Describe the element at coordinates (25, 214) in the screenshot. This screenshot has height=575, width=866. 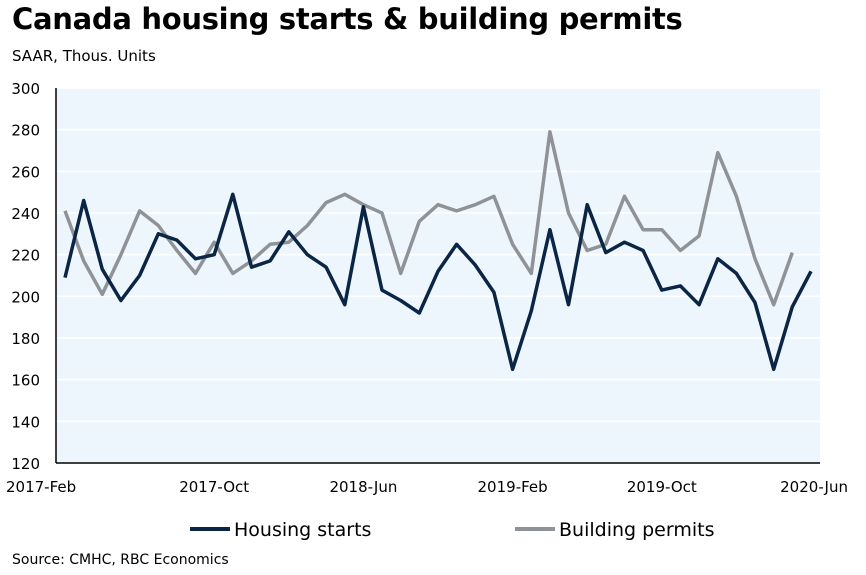
I see `y-tick-label: 240` at that location.